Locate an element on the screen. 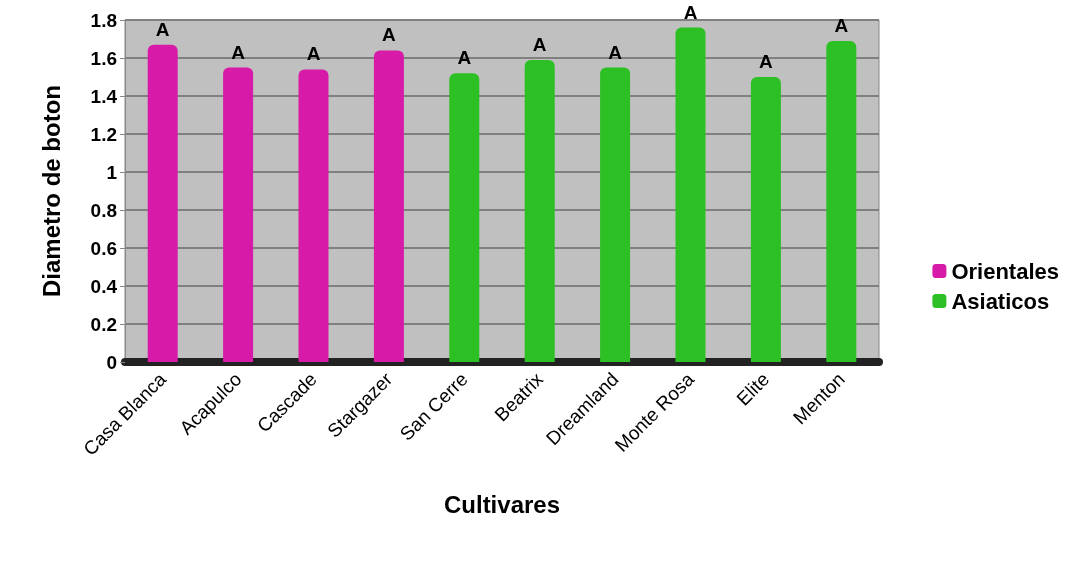 The image size is (1074, 572). y-tick-label: 1.6 is located at coordinates (103, 58).